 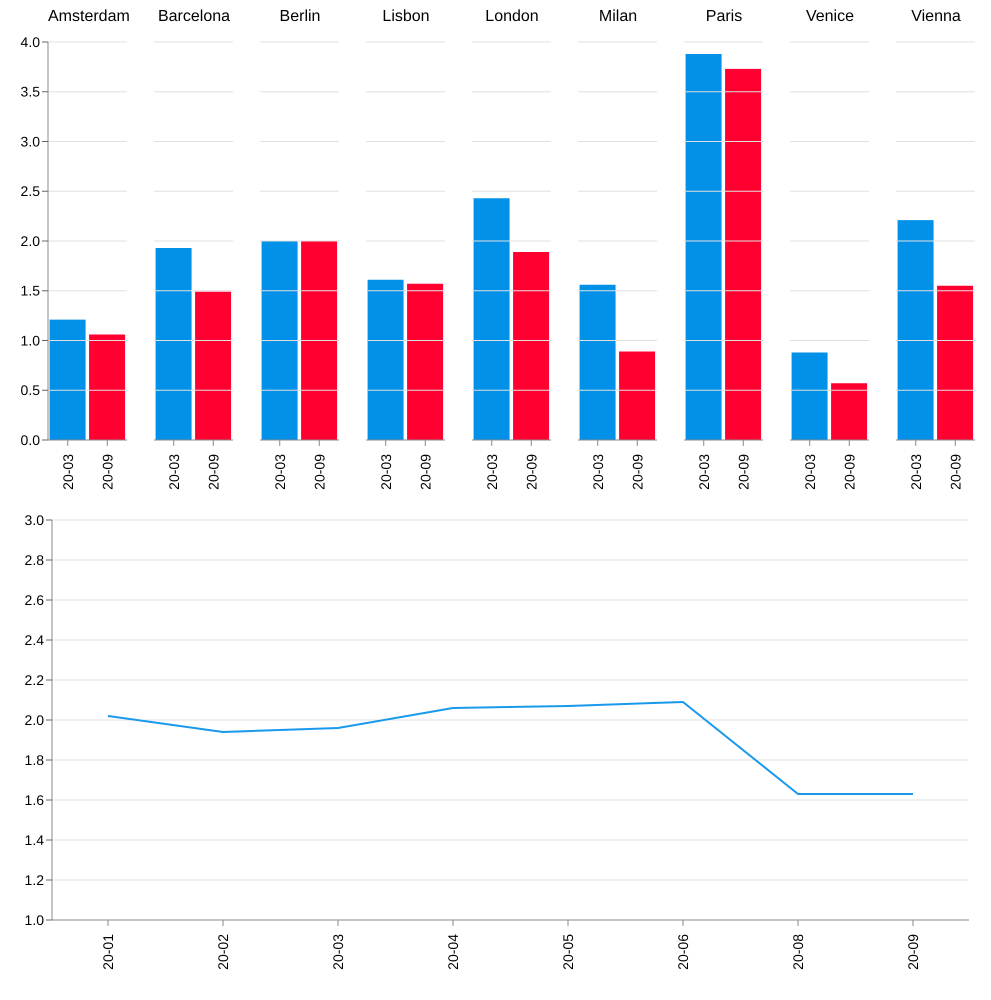 What do you see at coordinates (798, 952) in the screenshot?
I see `x-tick-label: 20-08` at bounding box center [798, 952].